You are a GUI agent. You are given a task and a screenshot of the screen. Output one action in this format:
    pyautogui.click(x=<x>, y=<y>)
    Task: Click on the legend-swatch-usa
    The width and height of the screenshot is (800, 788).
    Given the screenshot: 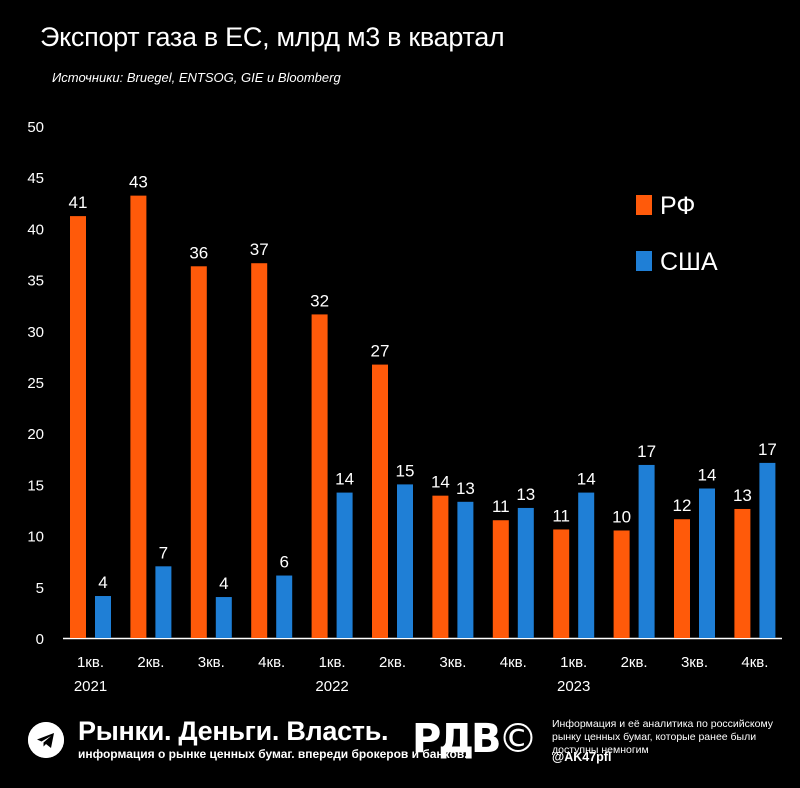 What is the action you would take?
    pyautogui.click(x=644, y=261)
    